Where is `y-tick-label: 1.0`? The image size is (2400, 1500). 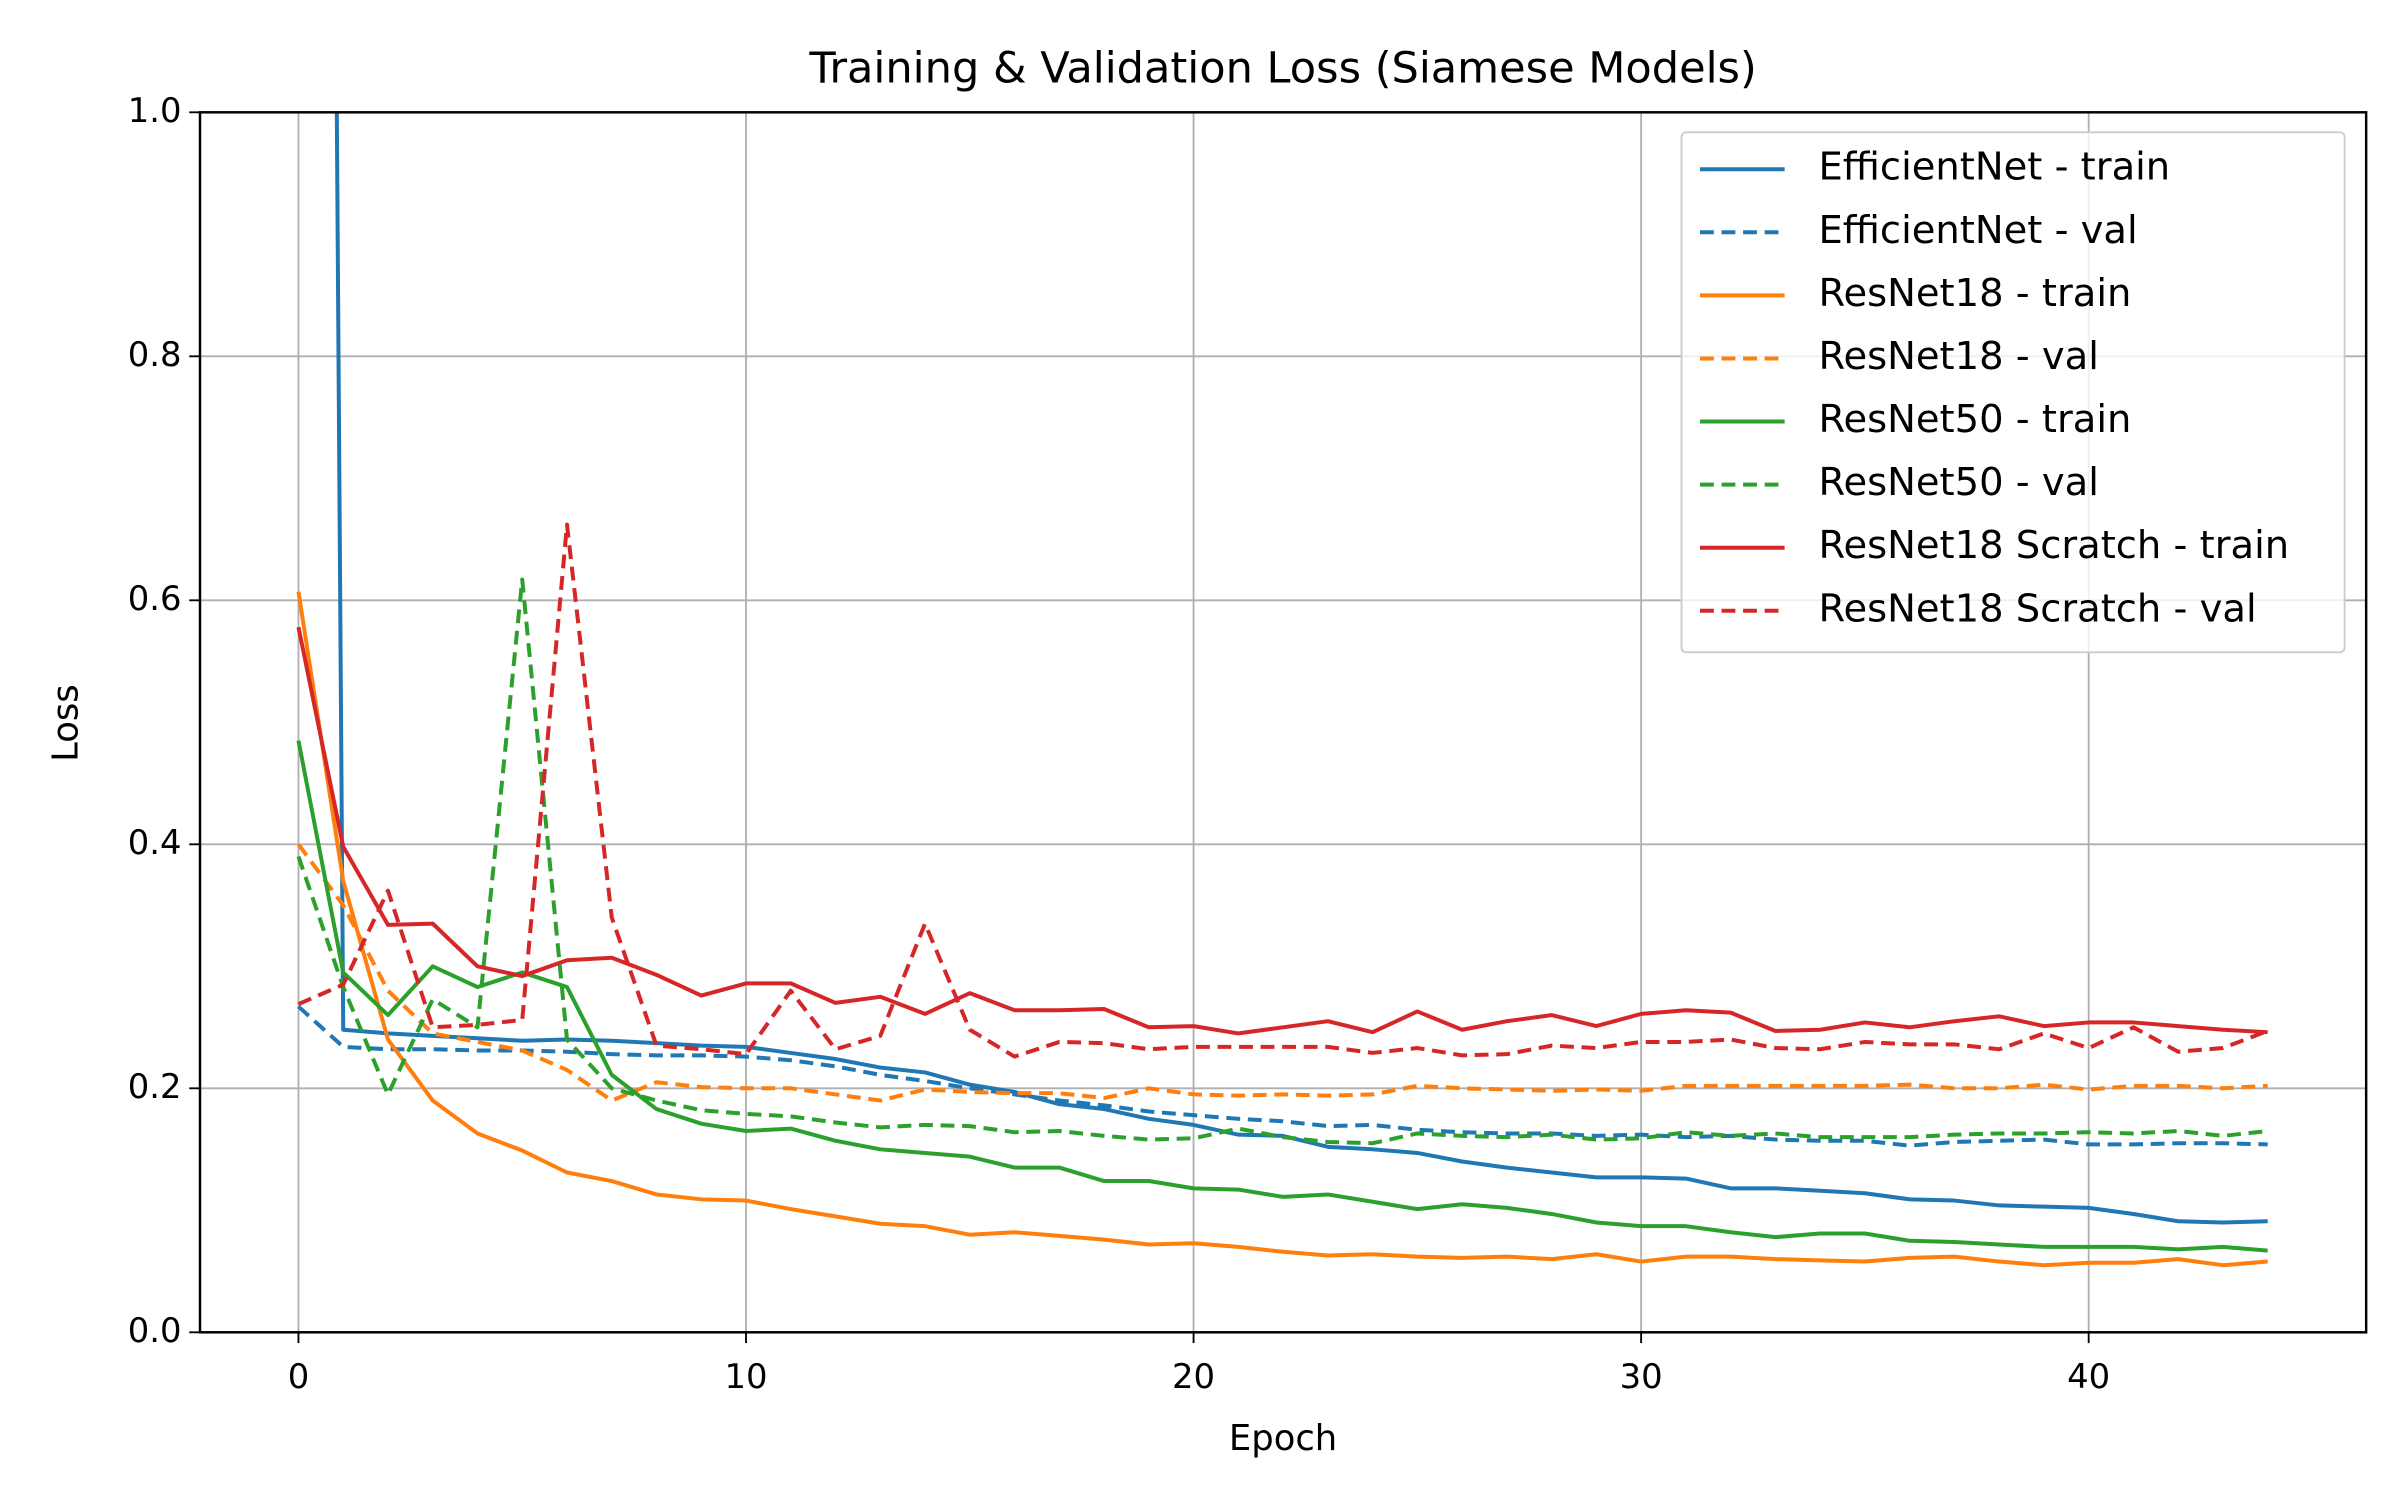
y-tick-label: 1.0 is located at coordinates (155, 110).